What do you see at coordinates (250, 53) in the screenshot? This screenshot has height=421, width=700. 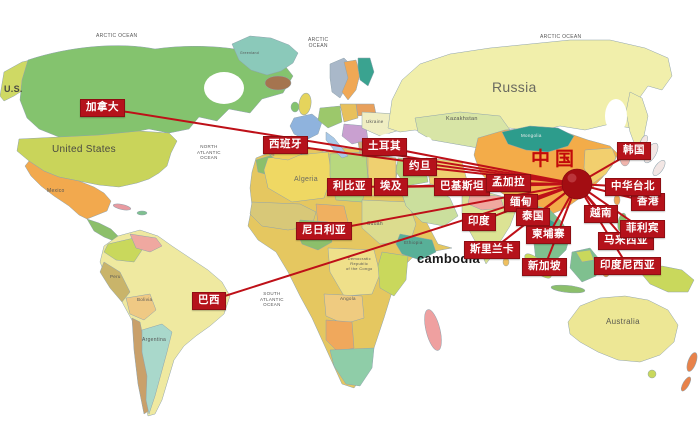 I see `map-label-greenland: Greenland` at bounding box center [250, 53].